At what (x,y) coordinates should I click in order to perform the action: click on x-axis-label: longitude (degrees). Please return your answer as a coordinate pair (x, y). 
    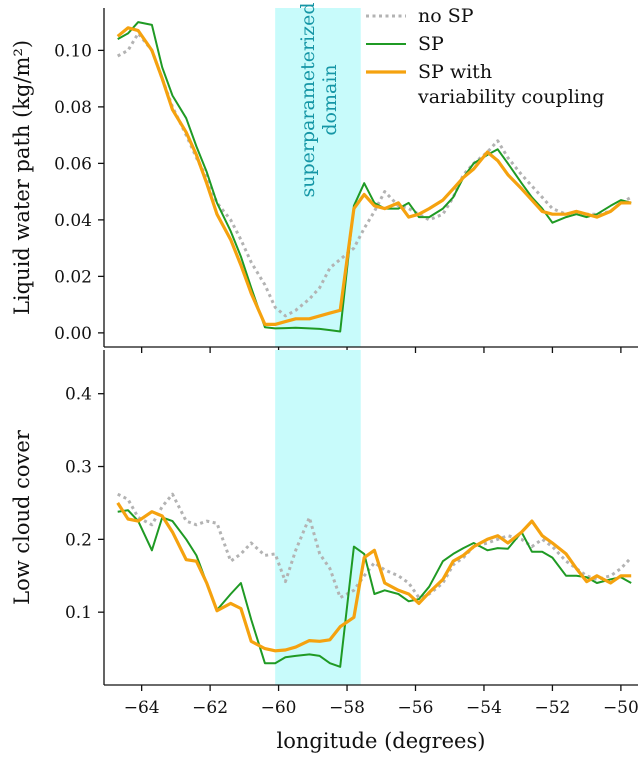
    Looking at the image, I should click on (381, 741).